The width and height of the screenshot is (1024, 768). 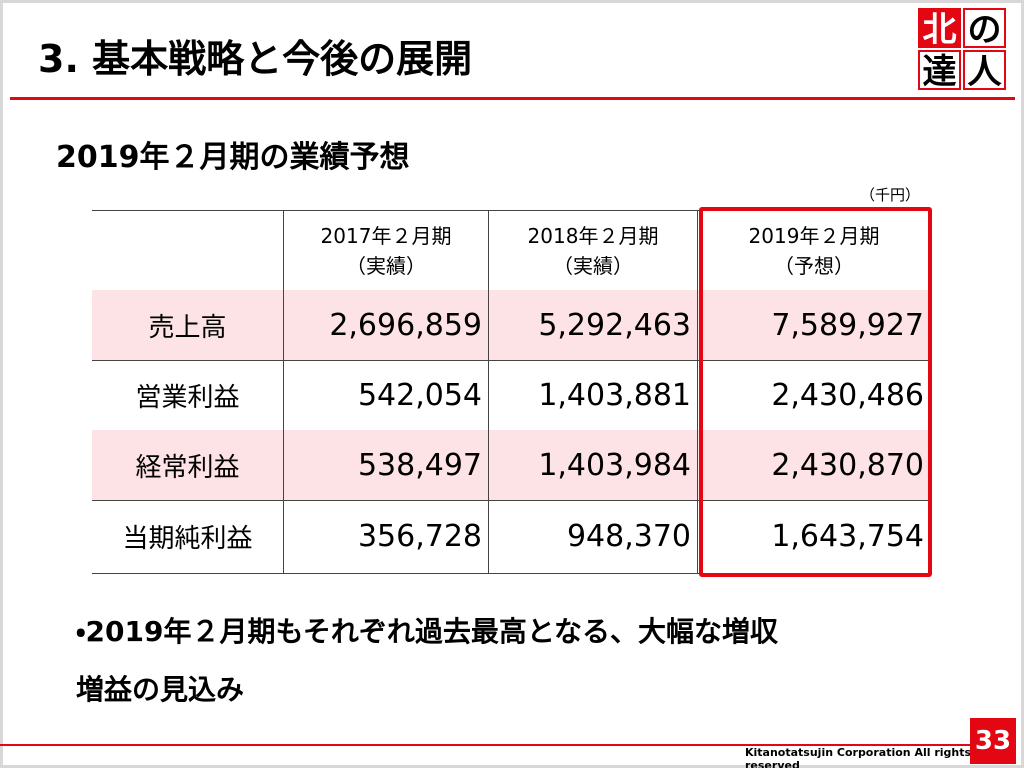 I want to click on unit: （千円）, so click(x=890, y=195).